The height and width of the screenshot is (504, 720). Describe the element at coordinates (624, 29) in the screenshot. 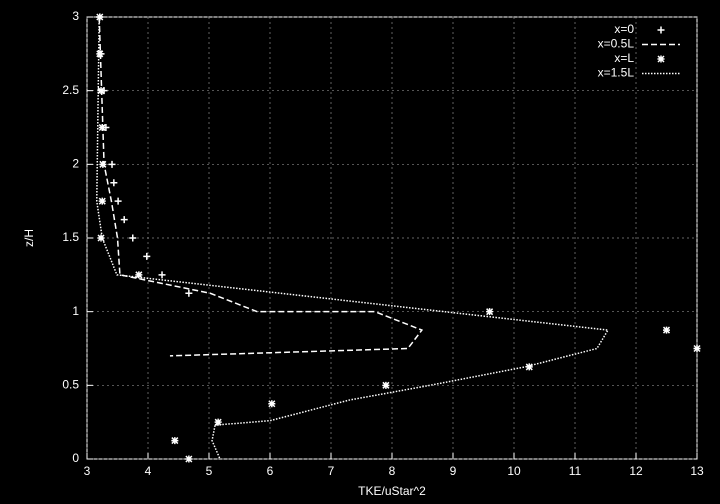

I see `legend-label: x=0` at that location.